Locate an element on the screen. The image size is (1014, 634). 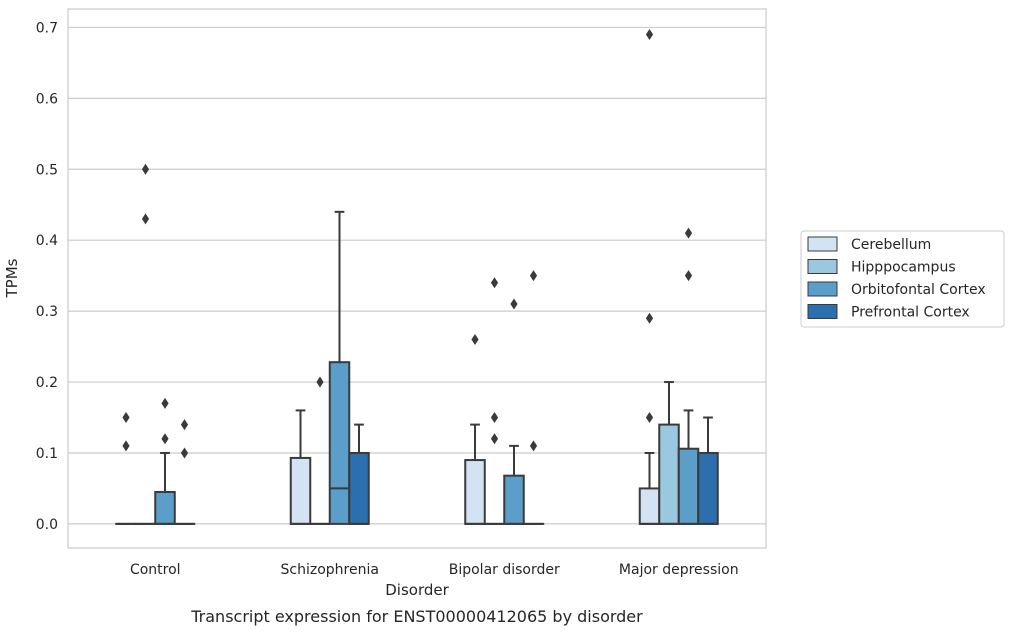
y-tick-label: 0.5 is located at coordinates (47, 170).